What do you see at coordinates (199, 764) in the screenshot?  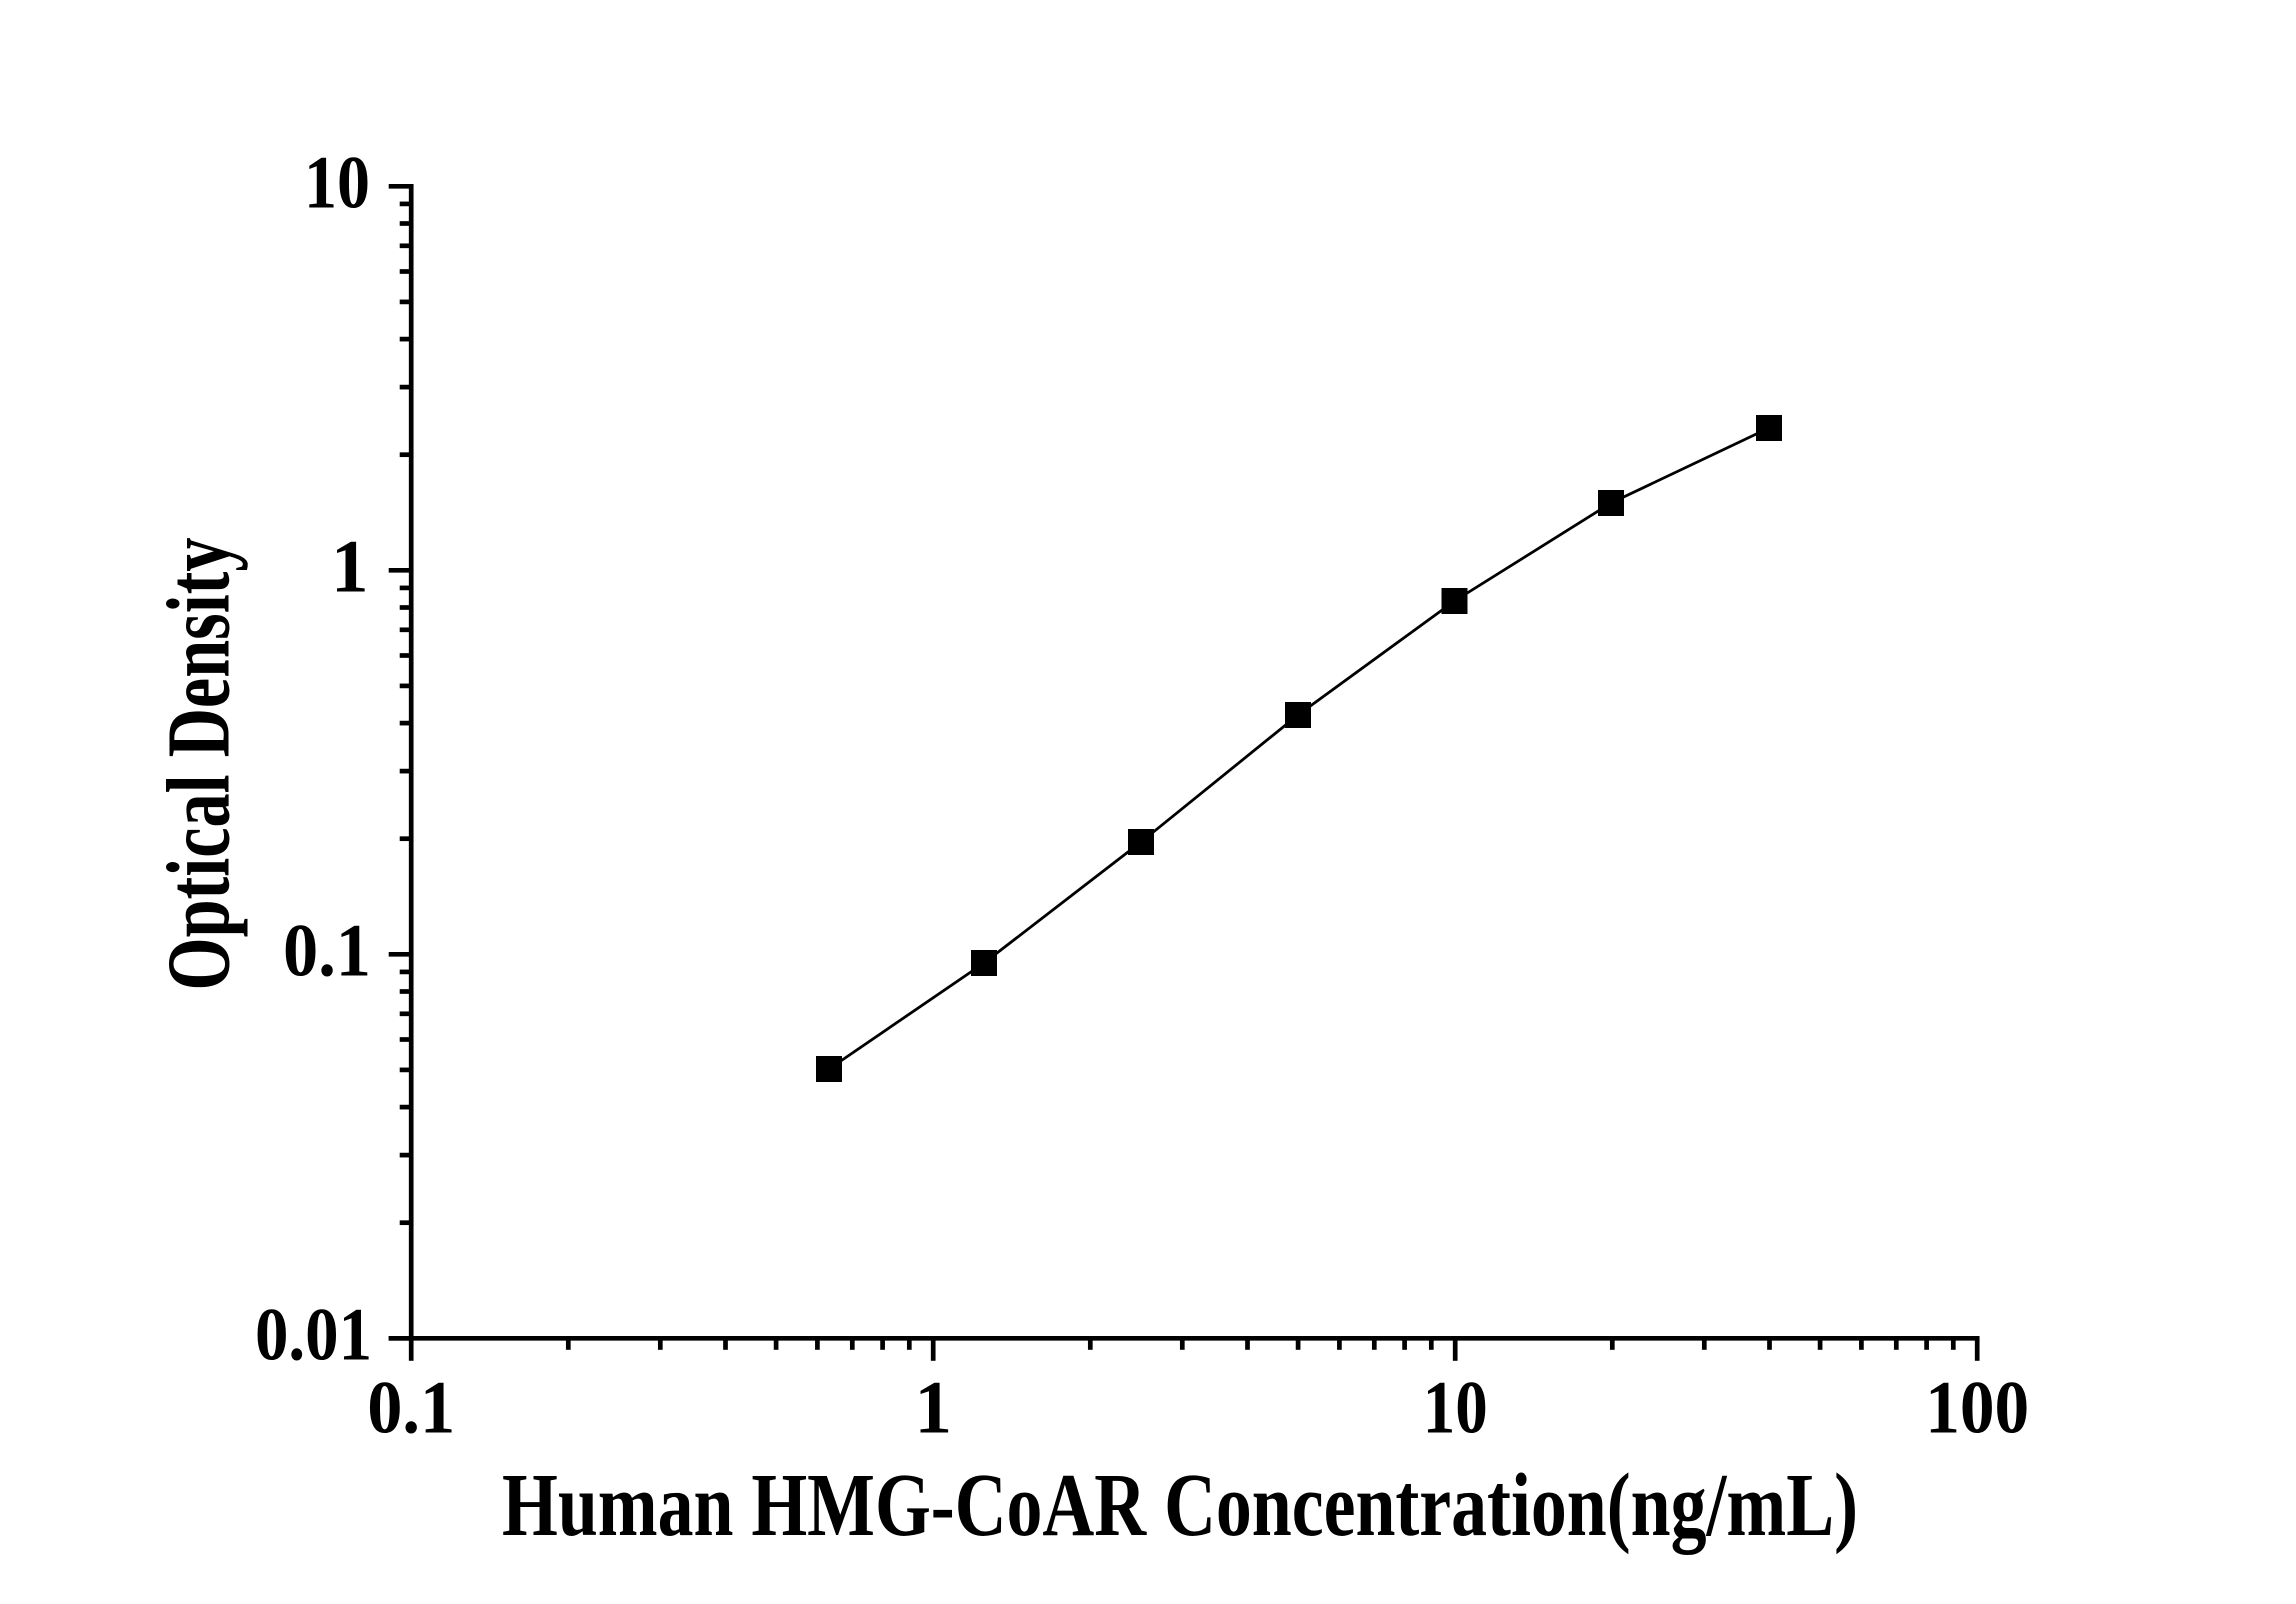 I see `svg-text: Optical Density` at bounding box center [199, 764].